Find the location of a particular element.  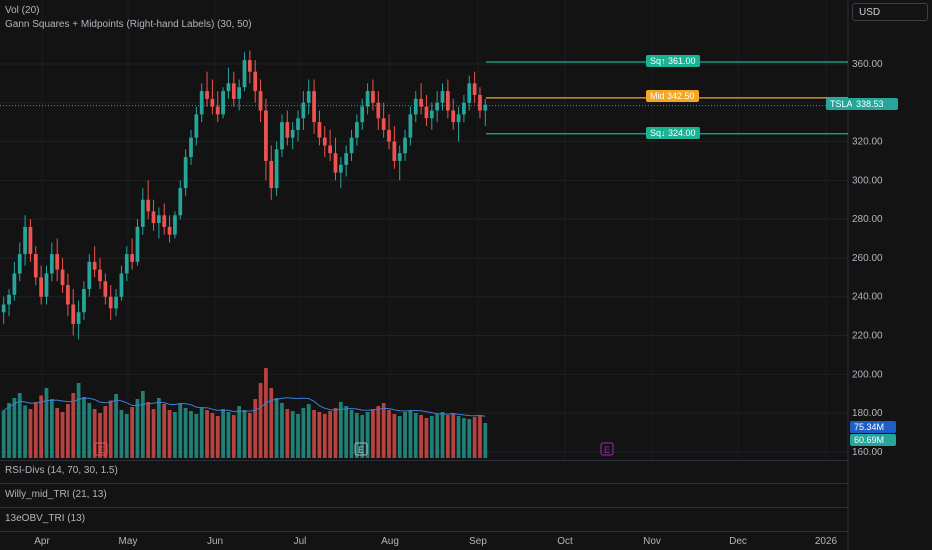

currency-selector: USD is located at coordinates (890, 12).